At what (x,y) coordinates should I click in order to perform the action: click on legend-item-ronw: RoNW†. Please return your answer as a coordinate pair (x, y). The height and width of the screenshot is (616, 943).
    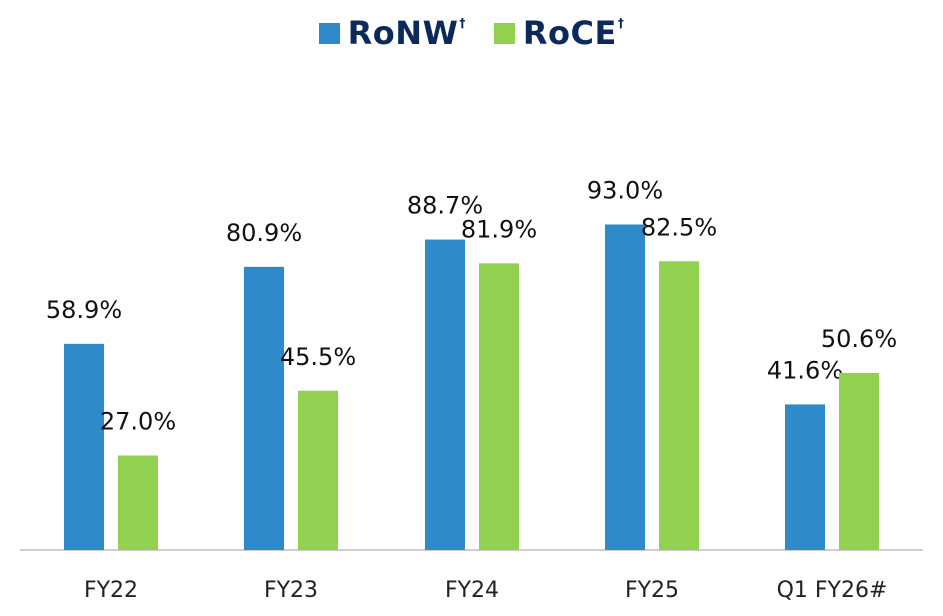
    Looking at the image, I should click on (392, 33).